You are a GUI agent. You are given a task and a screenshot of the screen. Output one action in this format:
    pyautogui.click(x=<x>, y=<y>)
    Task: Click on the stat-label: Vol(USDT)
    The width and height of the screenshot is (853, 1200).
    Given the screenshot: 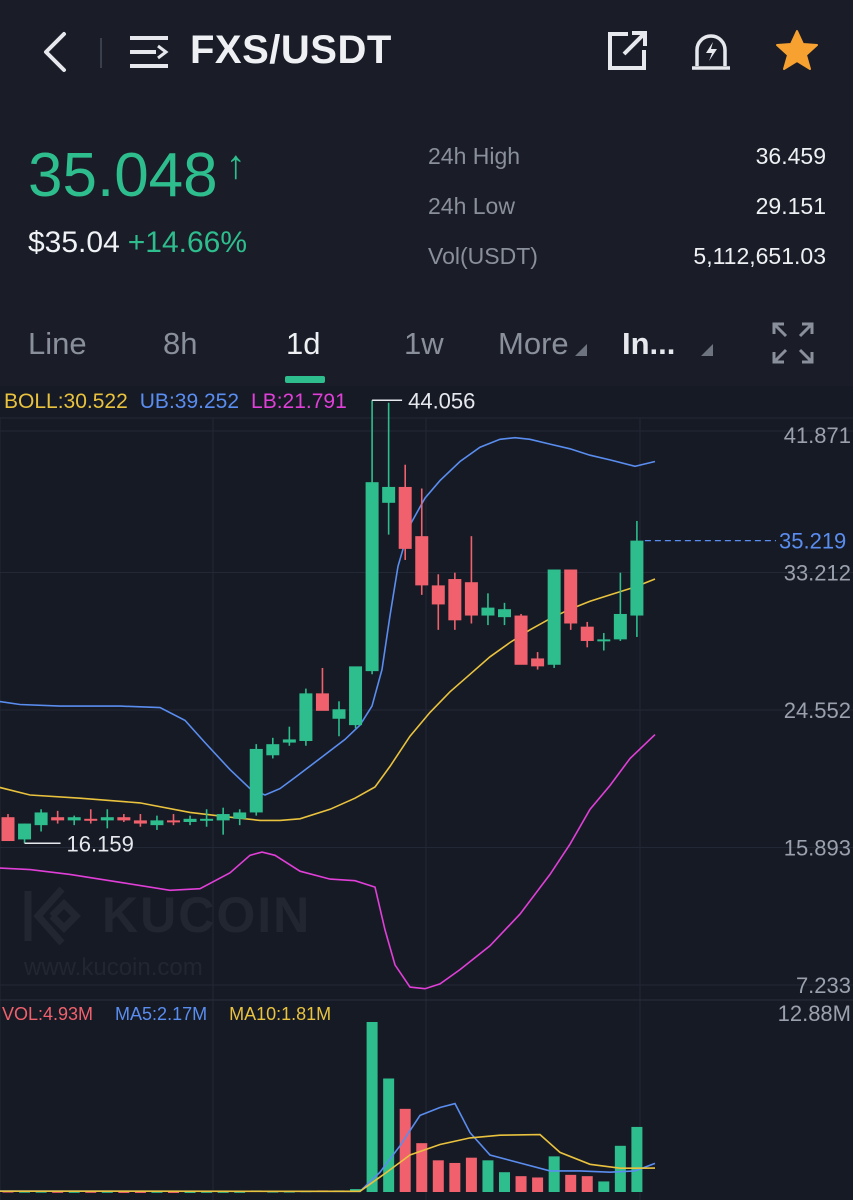 What is the action you would take?
    pyautogui.click(x=483, y=256)
    